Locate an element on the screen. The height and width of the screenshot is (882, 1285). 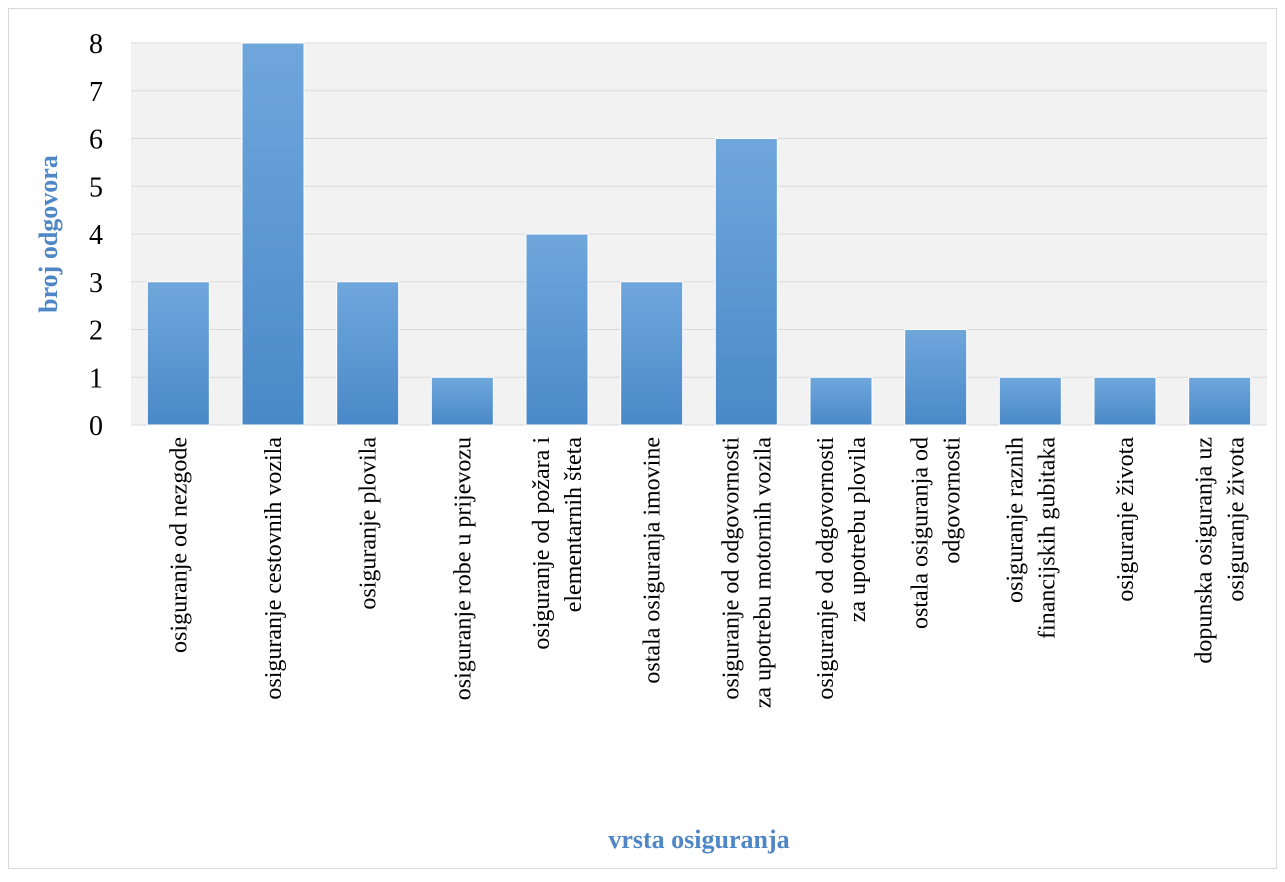
x-tick-label: osiguranje od nezgode is located at coordinates (179, 545).